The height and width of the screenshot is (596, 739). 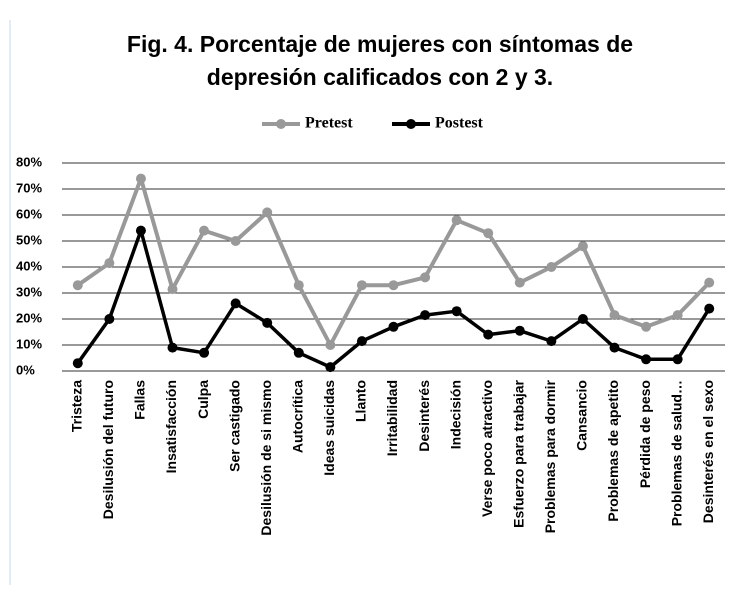 I want to click on x-tick-label: Problemas de apetito, so click(x=613, y=451).